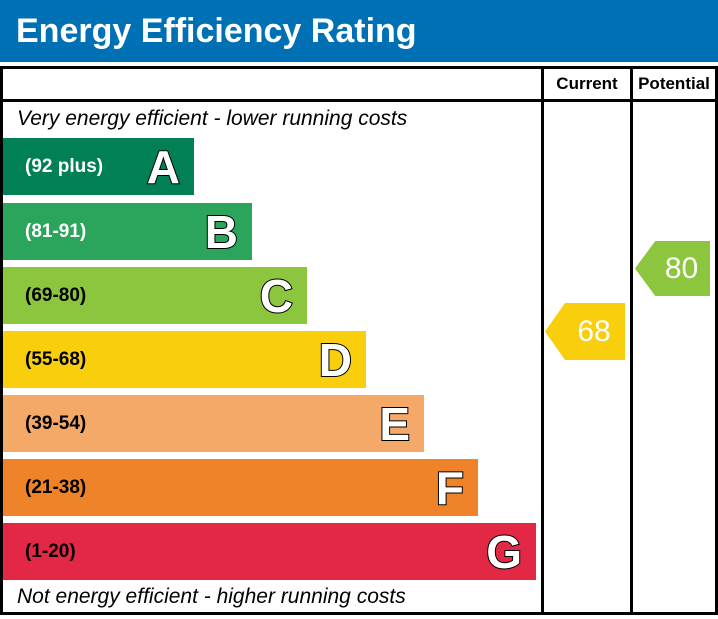 The height and width of the screenshot is (619, 718). I want to click on band-row-e: (39-54) E, so click(213, 423).